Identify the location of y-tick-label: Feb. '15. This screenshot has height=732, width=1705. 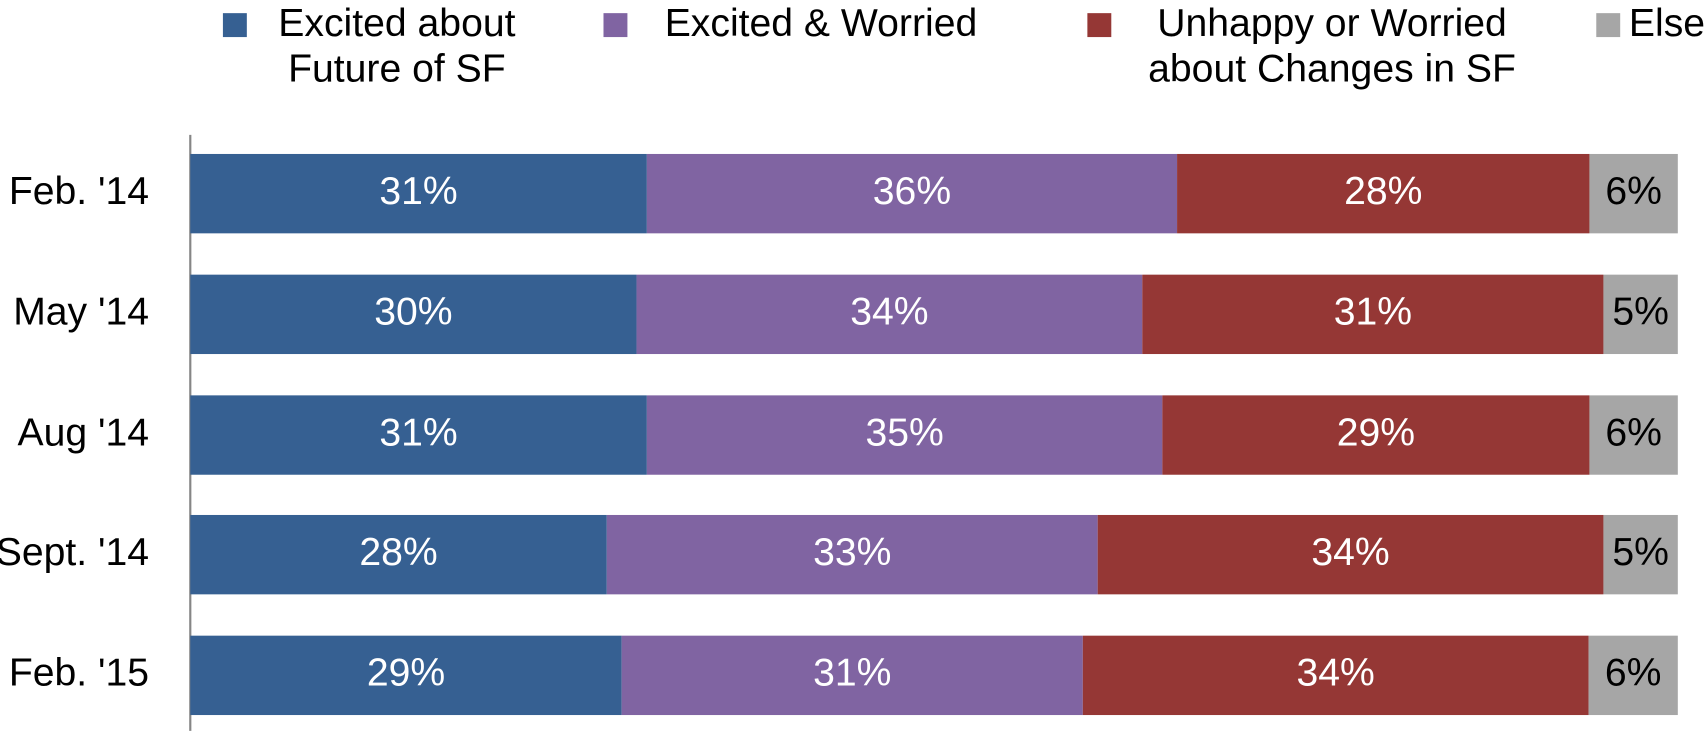
(79, 673).